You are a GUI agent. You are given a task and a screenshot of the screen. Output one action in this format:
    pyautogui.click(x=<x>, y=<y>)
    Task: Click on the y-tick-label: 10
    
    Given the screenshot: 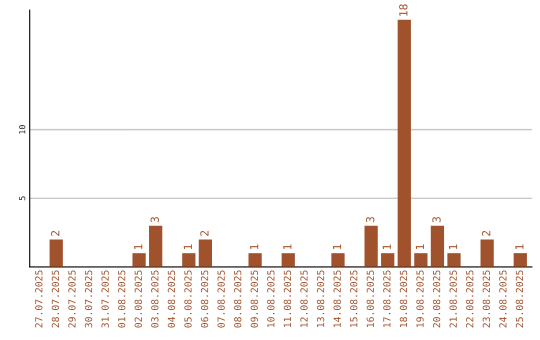 What is the action you would take?
    pyautogui.click(x=22, y=129)
    